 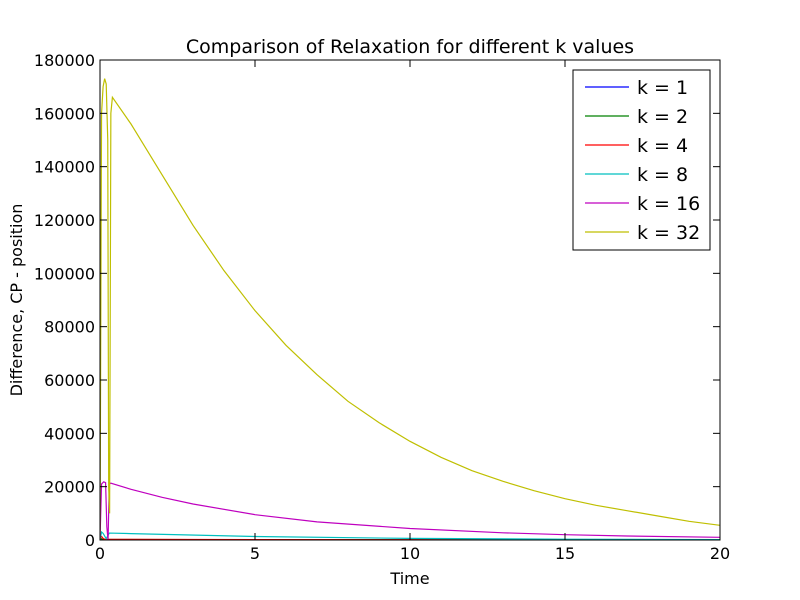 I want to click on legend-label: k = 8, so click(x=662, y=175).